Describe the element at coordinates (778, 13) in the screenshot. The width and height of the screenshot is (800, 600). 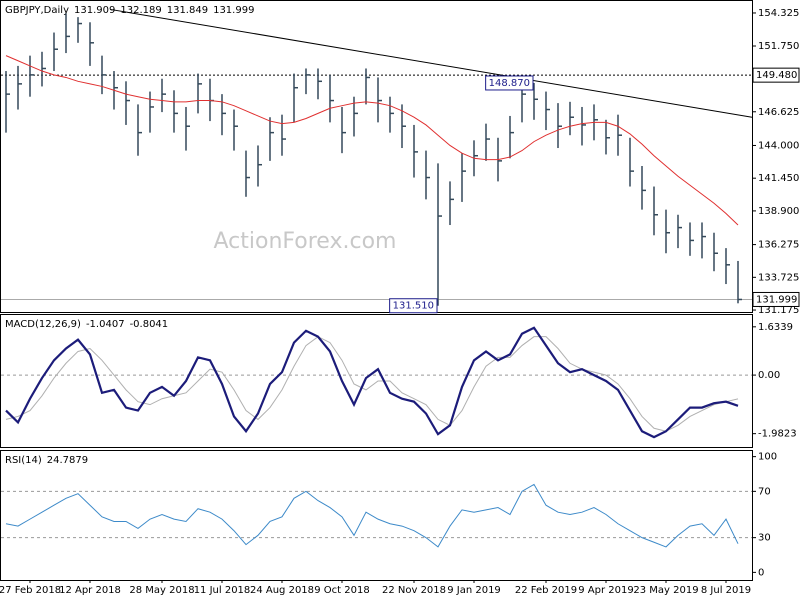
I see `y-tick-label: 154.325` at that location.